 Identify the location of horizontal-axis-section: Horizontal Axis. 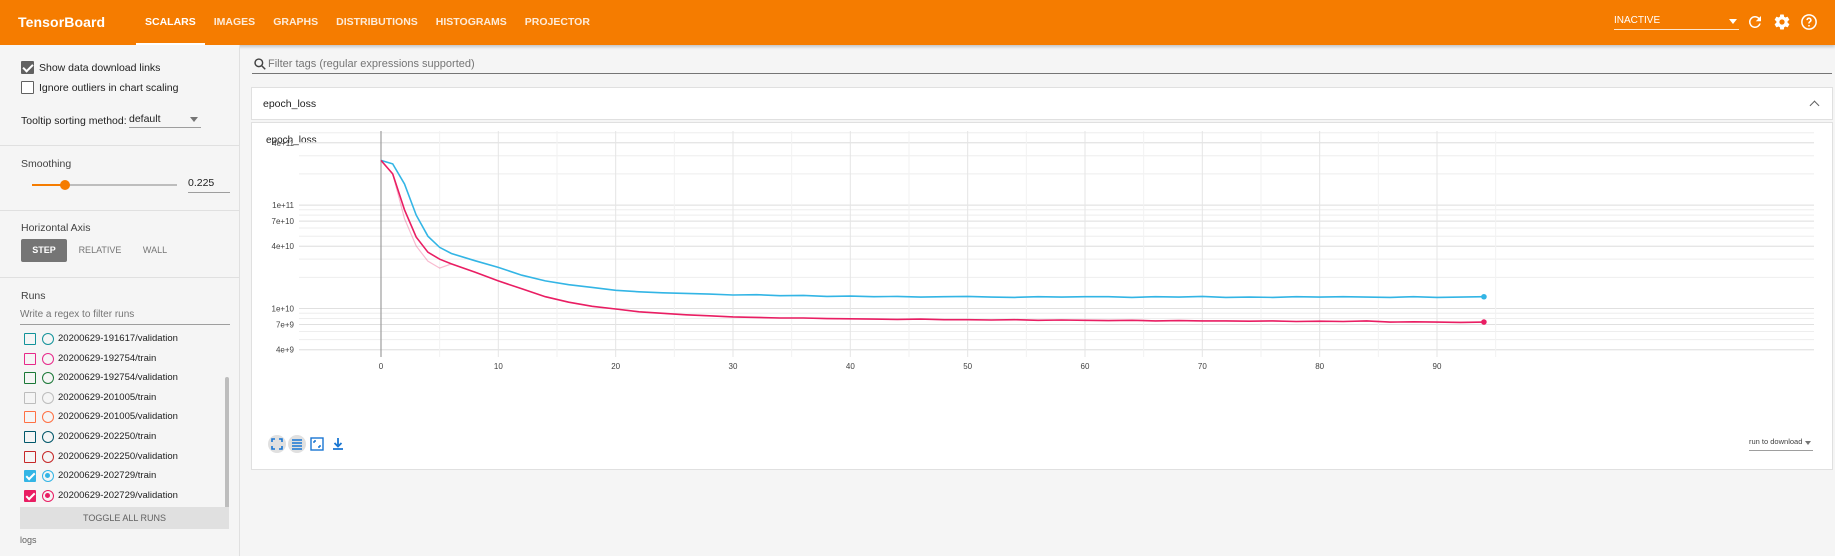
(120, 244).